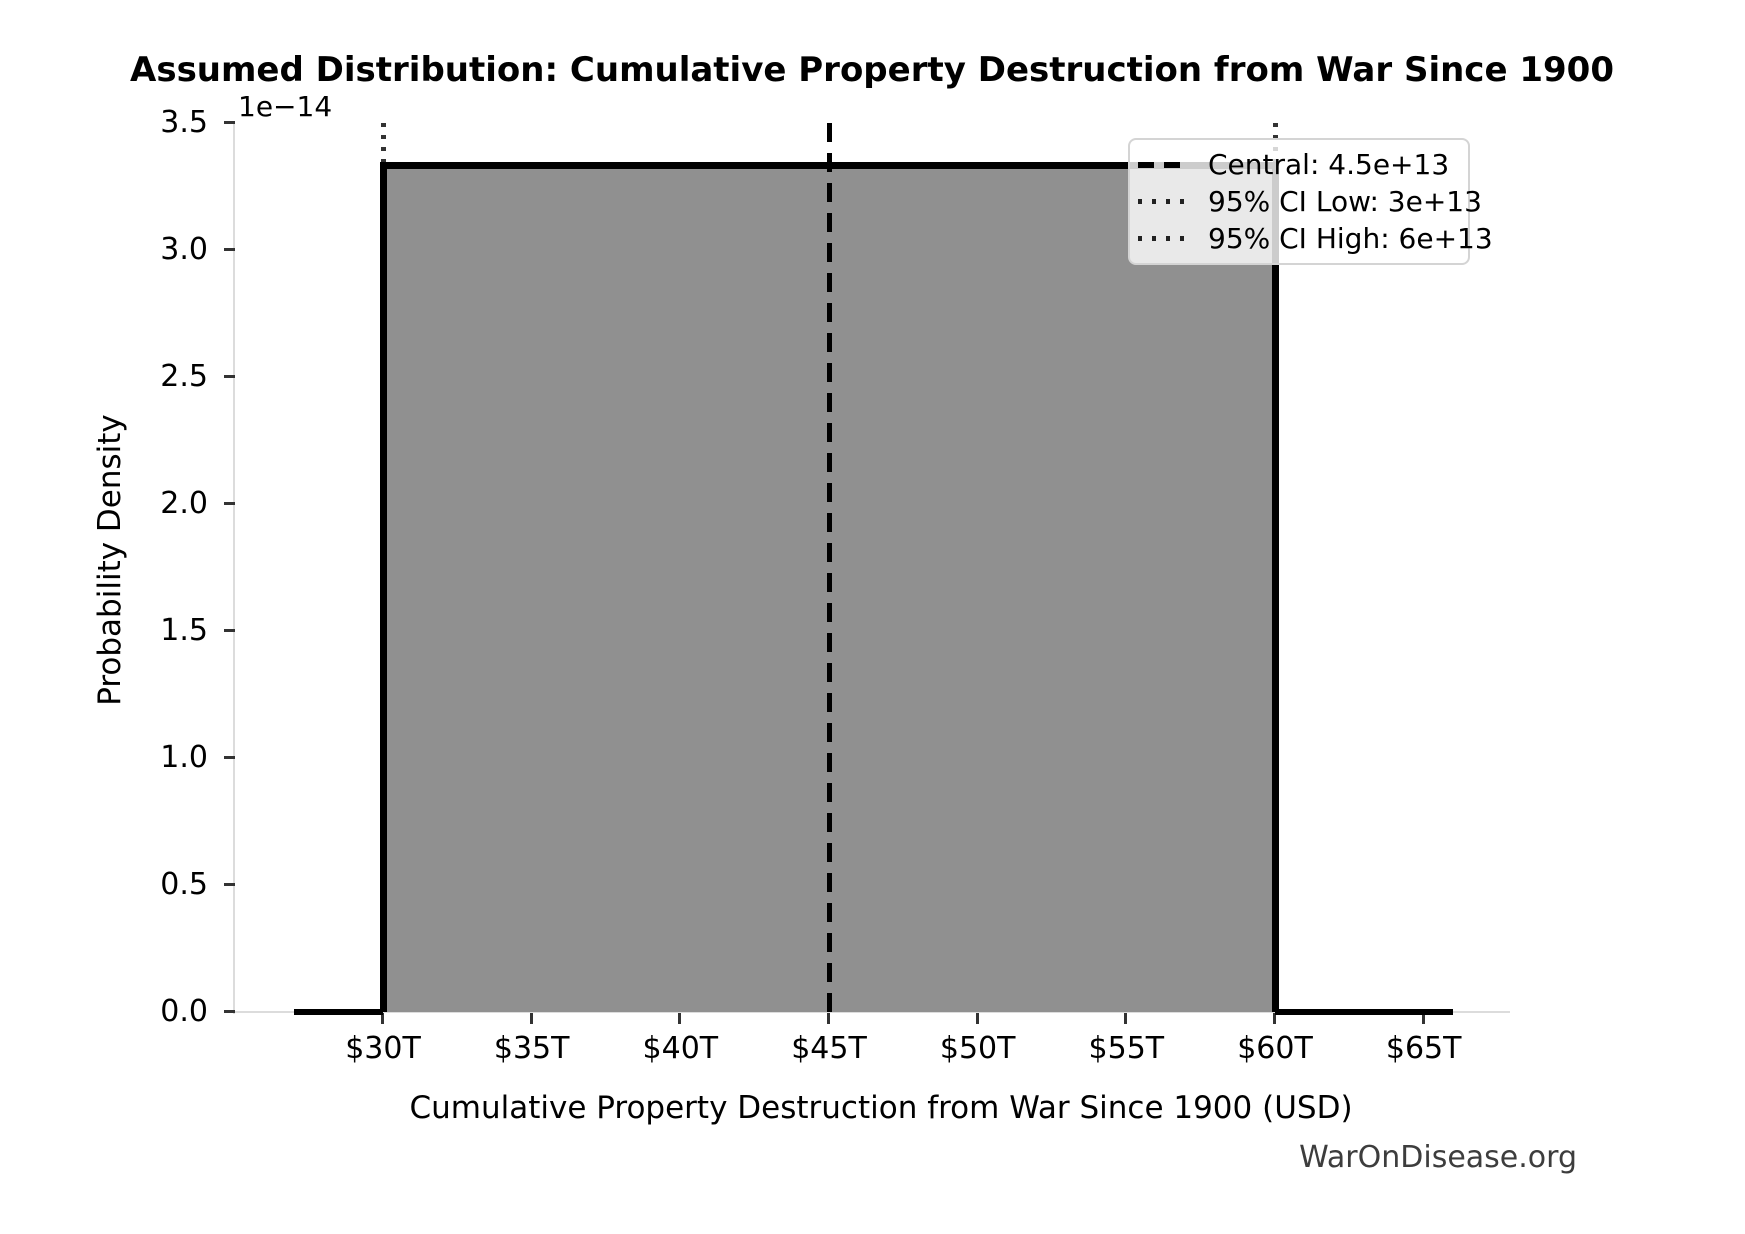 This screenshot has width=1745, height=1234. I want to click on legend-label: Central: 4.5e+13, so click(1329, 164).